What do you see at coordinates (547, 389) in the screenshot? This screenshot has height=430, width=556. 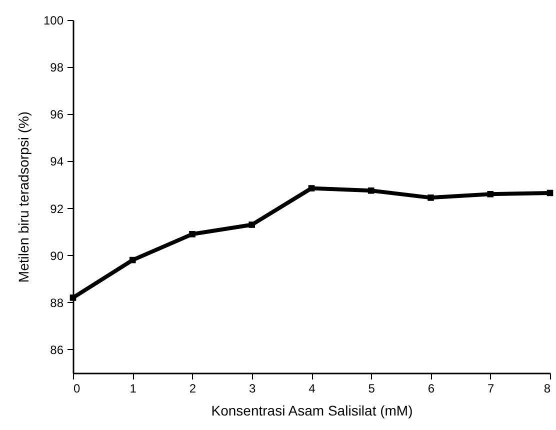 I see `x-tick-label: 8` at bounding box center [547, 389].